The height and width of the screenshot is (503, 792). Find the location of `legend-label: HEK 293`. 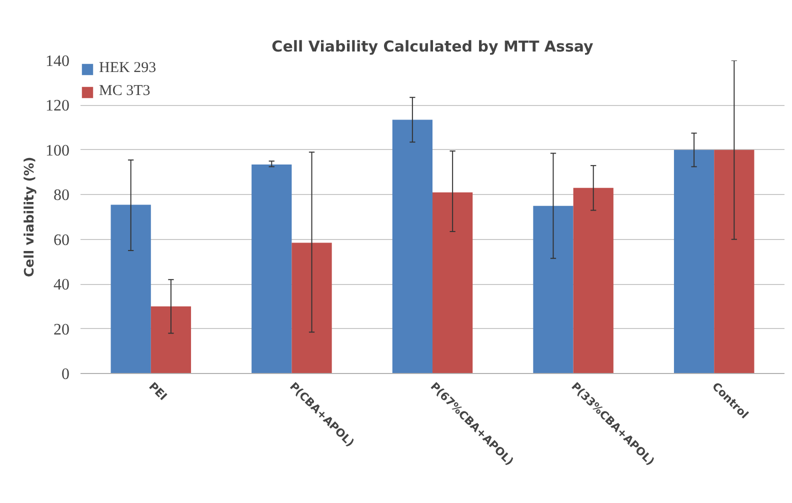

legend-label: HEK 293 is located at coordinates (127, 68).